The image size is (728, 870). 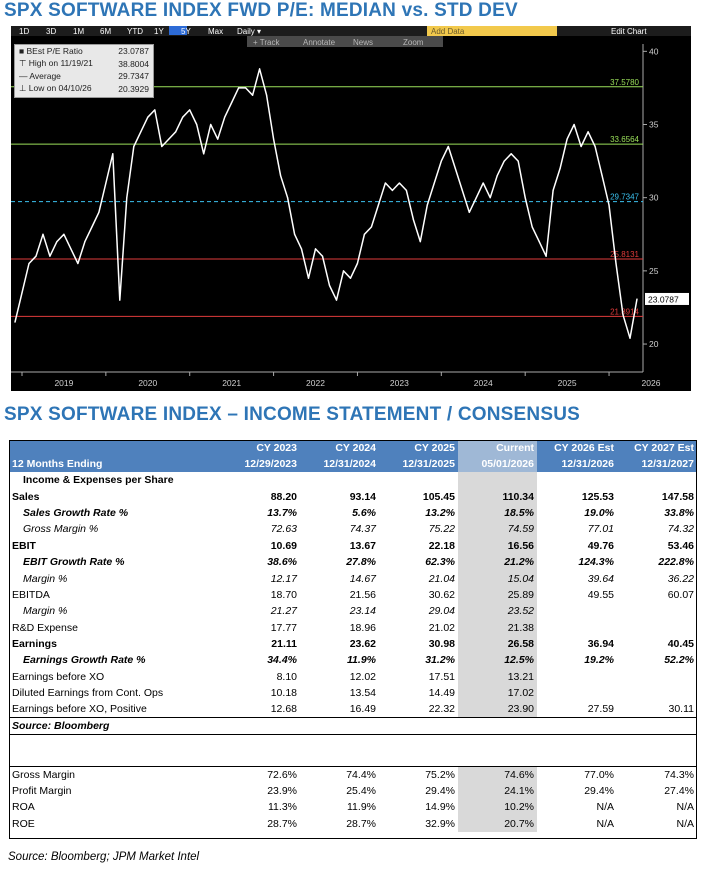 I want to click on row-value: 11.9%, so click(x=361, y=660).